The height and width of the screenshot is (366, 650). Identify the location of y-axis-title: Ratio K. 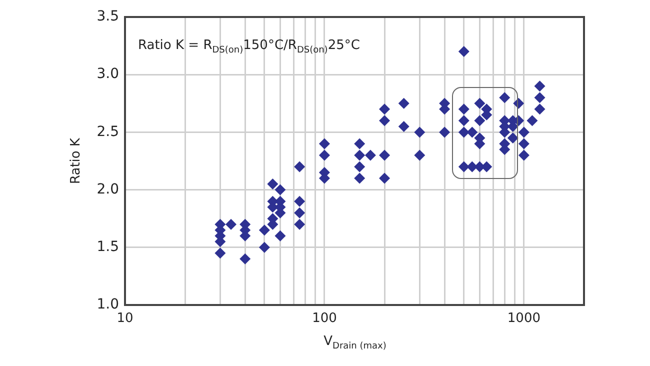
(76, 161).